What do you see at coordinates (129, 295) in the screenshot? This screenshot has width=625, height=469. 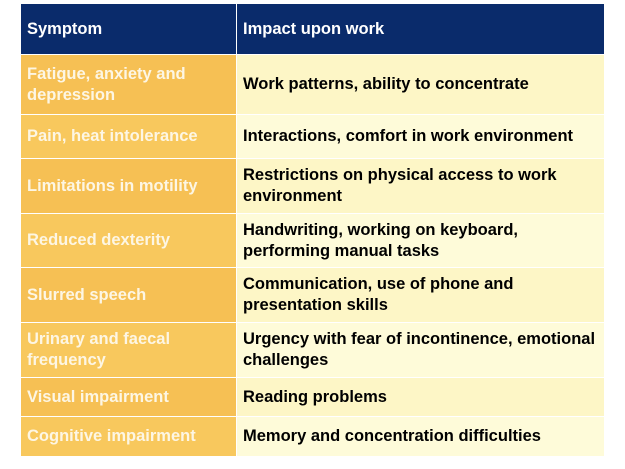 I see `symptom-cell: Slurred speech` at bounding box center [129, 295].